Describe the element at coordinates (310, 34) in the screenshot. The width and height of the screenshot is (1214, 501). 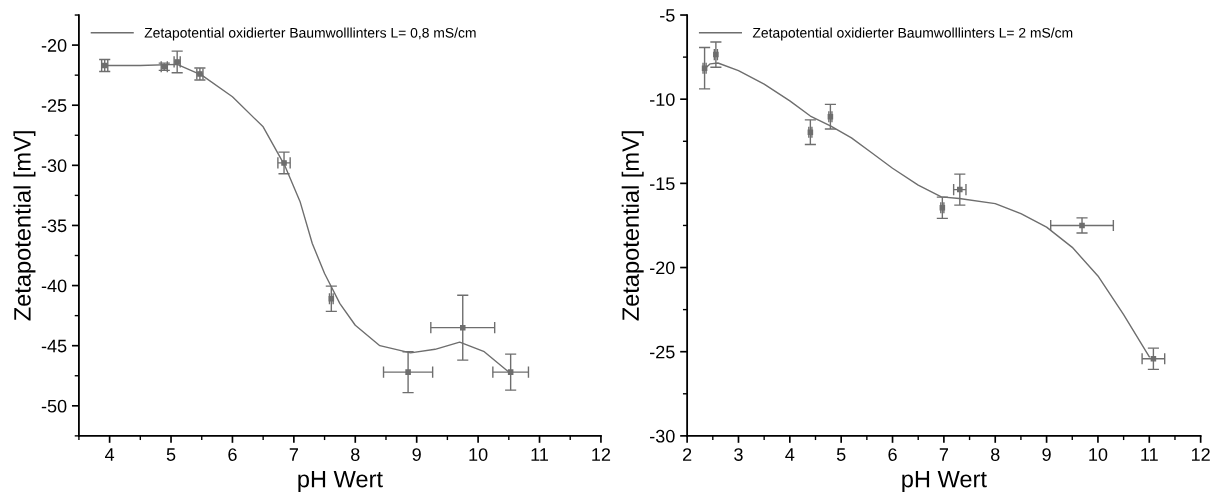
I see `legend-label: Zetapotential oxidierter Baumwolllinters L= 0,8 mS/cm` at that location.